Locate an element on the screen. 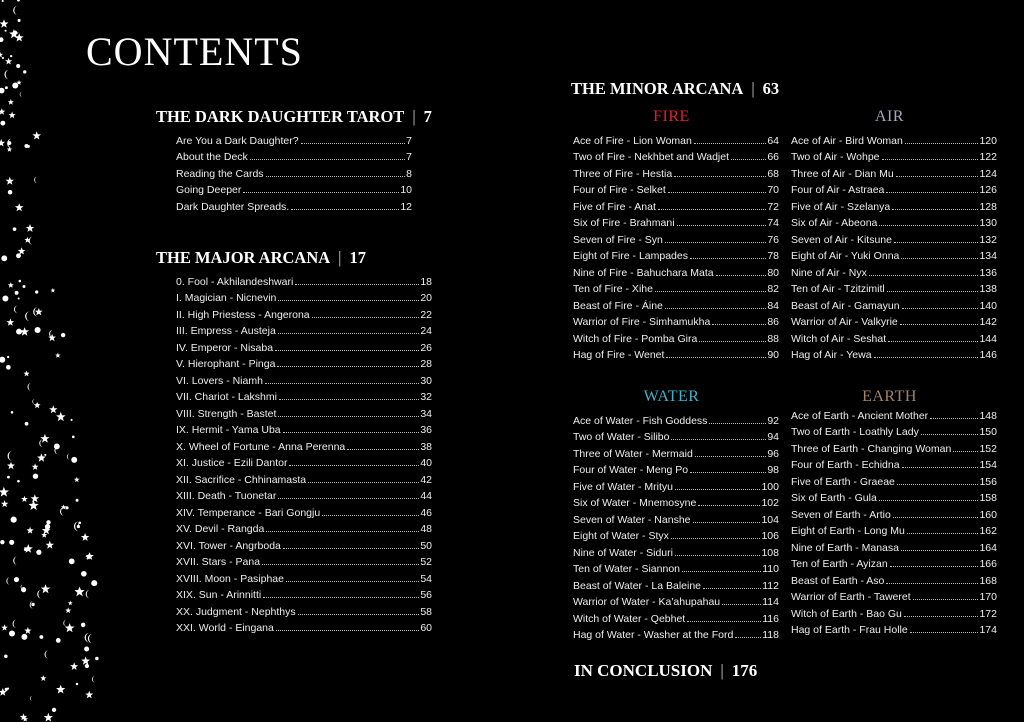 The height and width of the screenshot is (722, 1024). toc-entry: Three of Air - Dian Mu 124 is located at coordinates (894, 171).